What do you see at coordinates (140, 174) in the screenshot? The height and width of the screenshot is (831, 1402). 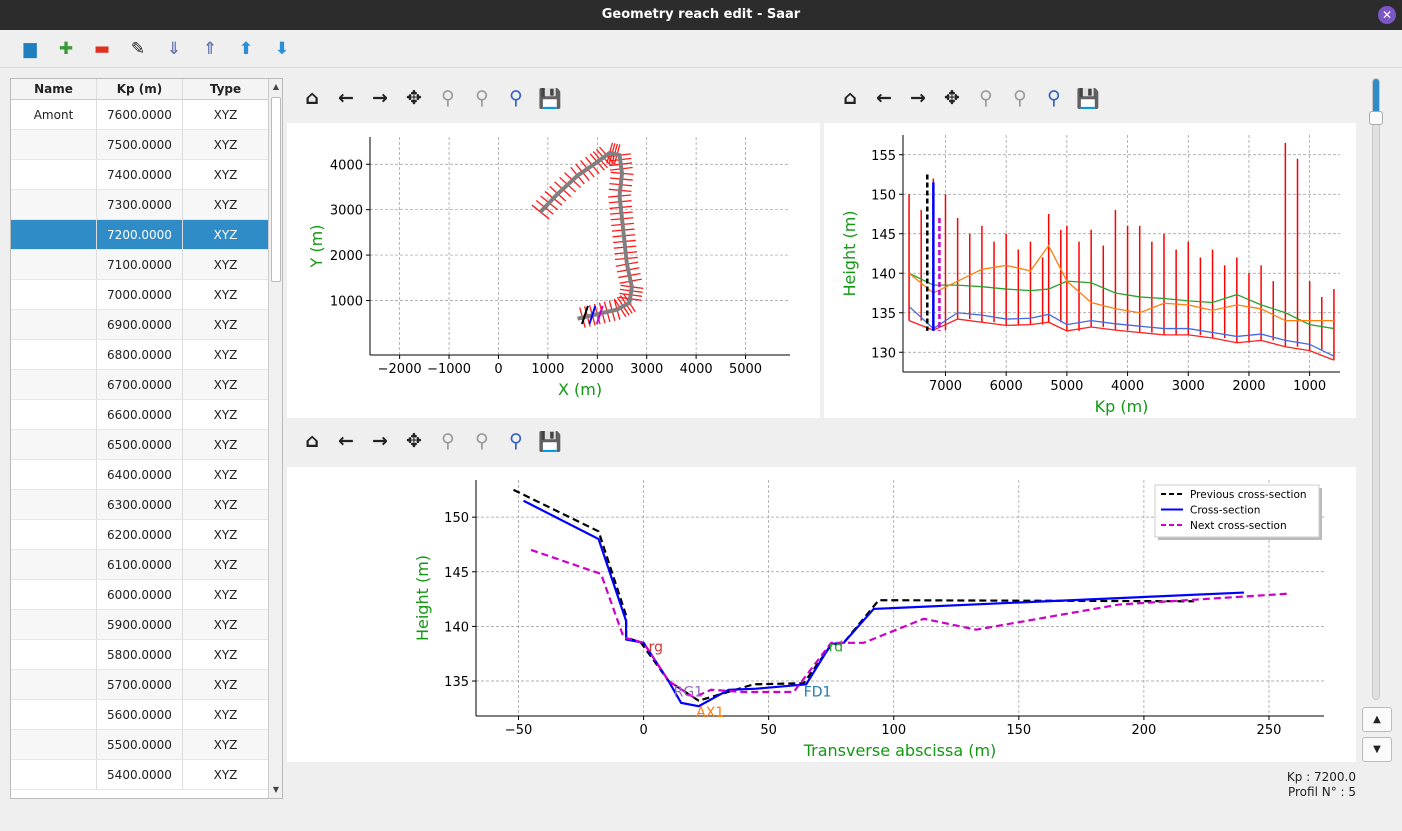 I see `cell-kp: 7400.0000` at bounding box center [140, 174].